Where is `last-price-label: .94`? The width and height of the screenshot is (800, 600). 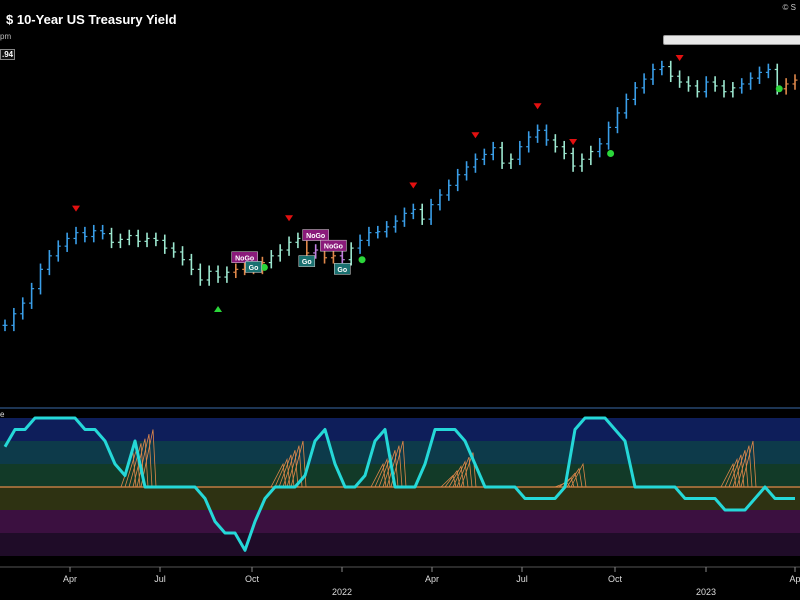 last-price-label: .94 is located at coordinates (8, 54).